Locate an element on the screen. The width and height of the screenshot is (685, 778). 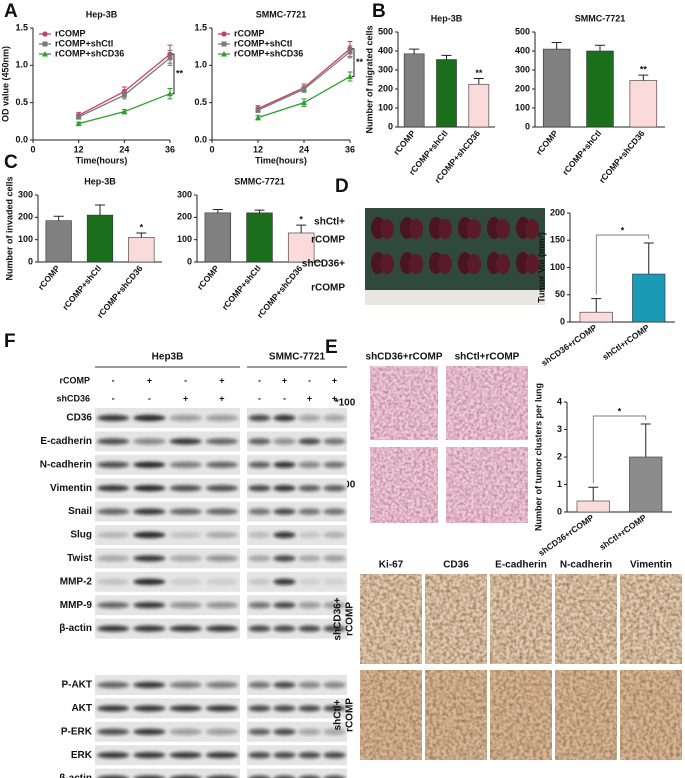
protein-label: P-ERK is located at coordinates (77, 731).